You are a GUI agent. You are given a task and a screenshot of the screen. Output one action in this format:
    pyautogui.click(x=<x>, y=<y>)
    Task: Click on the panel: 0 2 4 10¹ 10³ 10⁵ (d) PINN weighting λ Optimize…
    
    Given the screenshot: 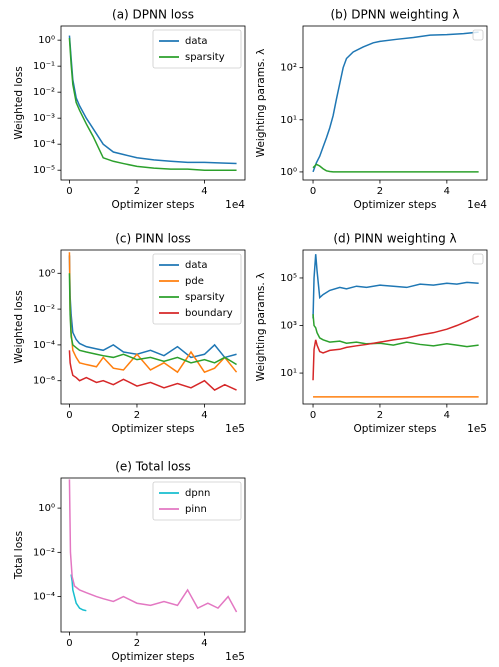 What is the action you would take?
    pyautogui.click(x=371, y=333)
    